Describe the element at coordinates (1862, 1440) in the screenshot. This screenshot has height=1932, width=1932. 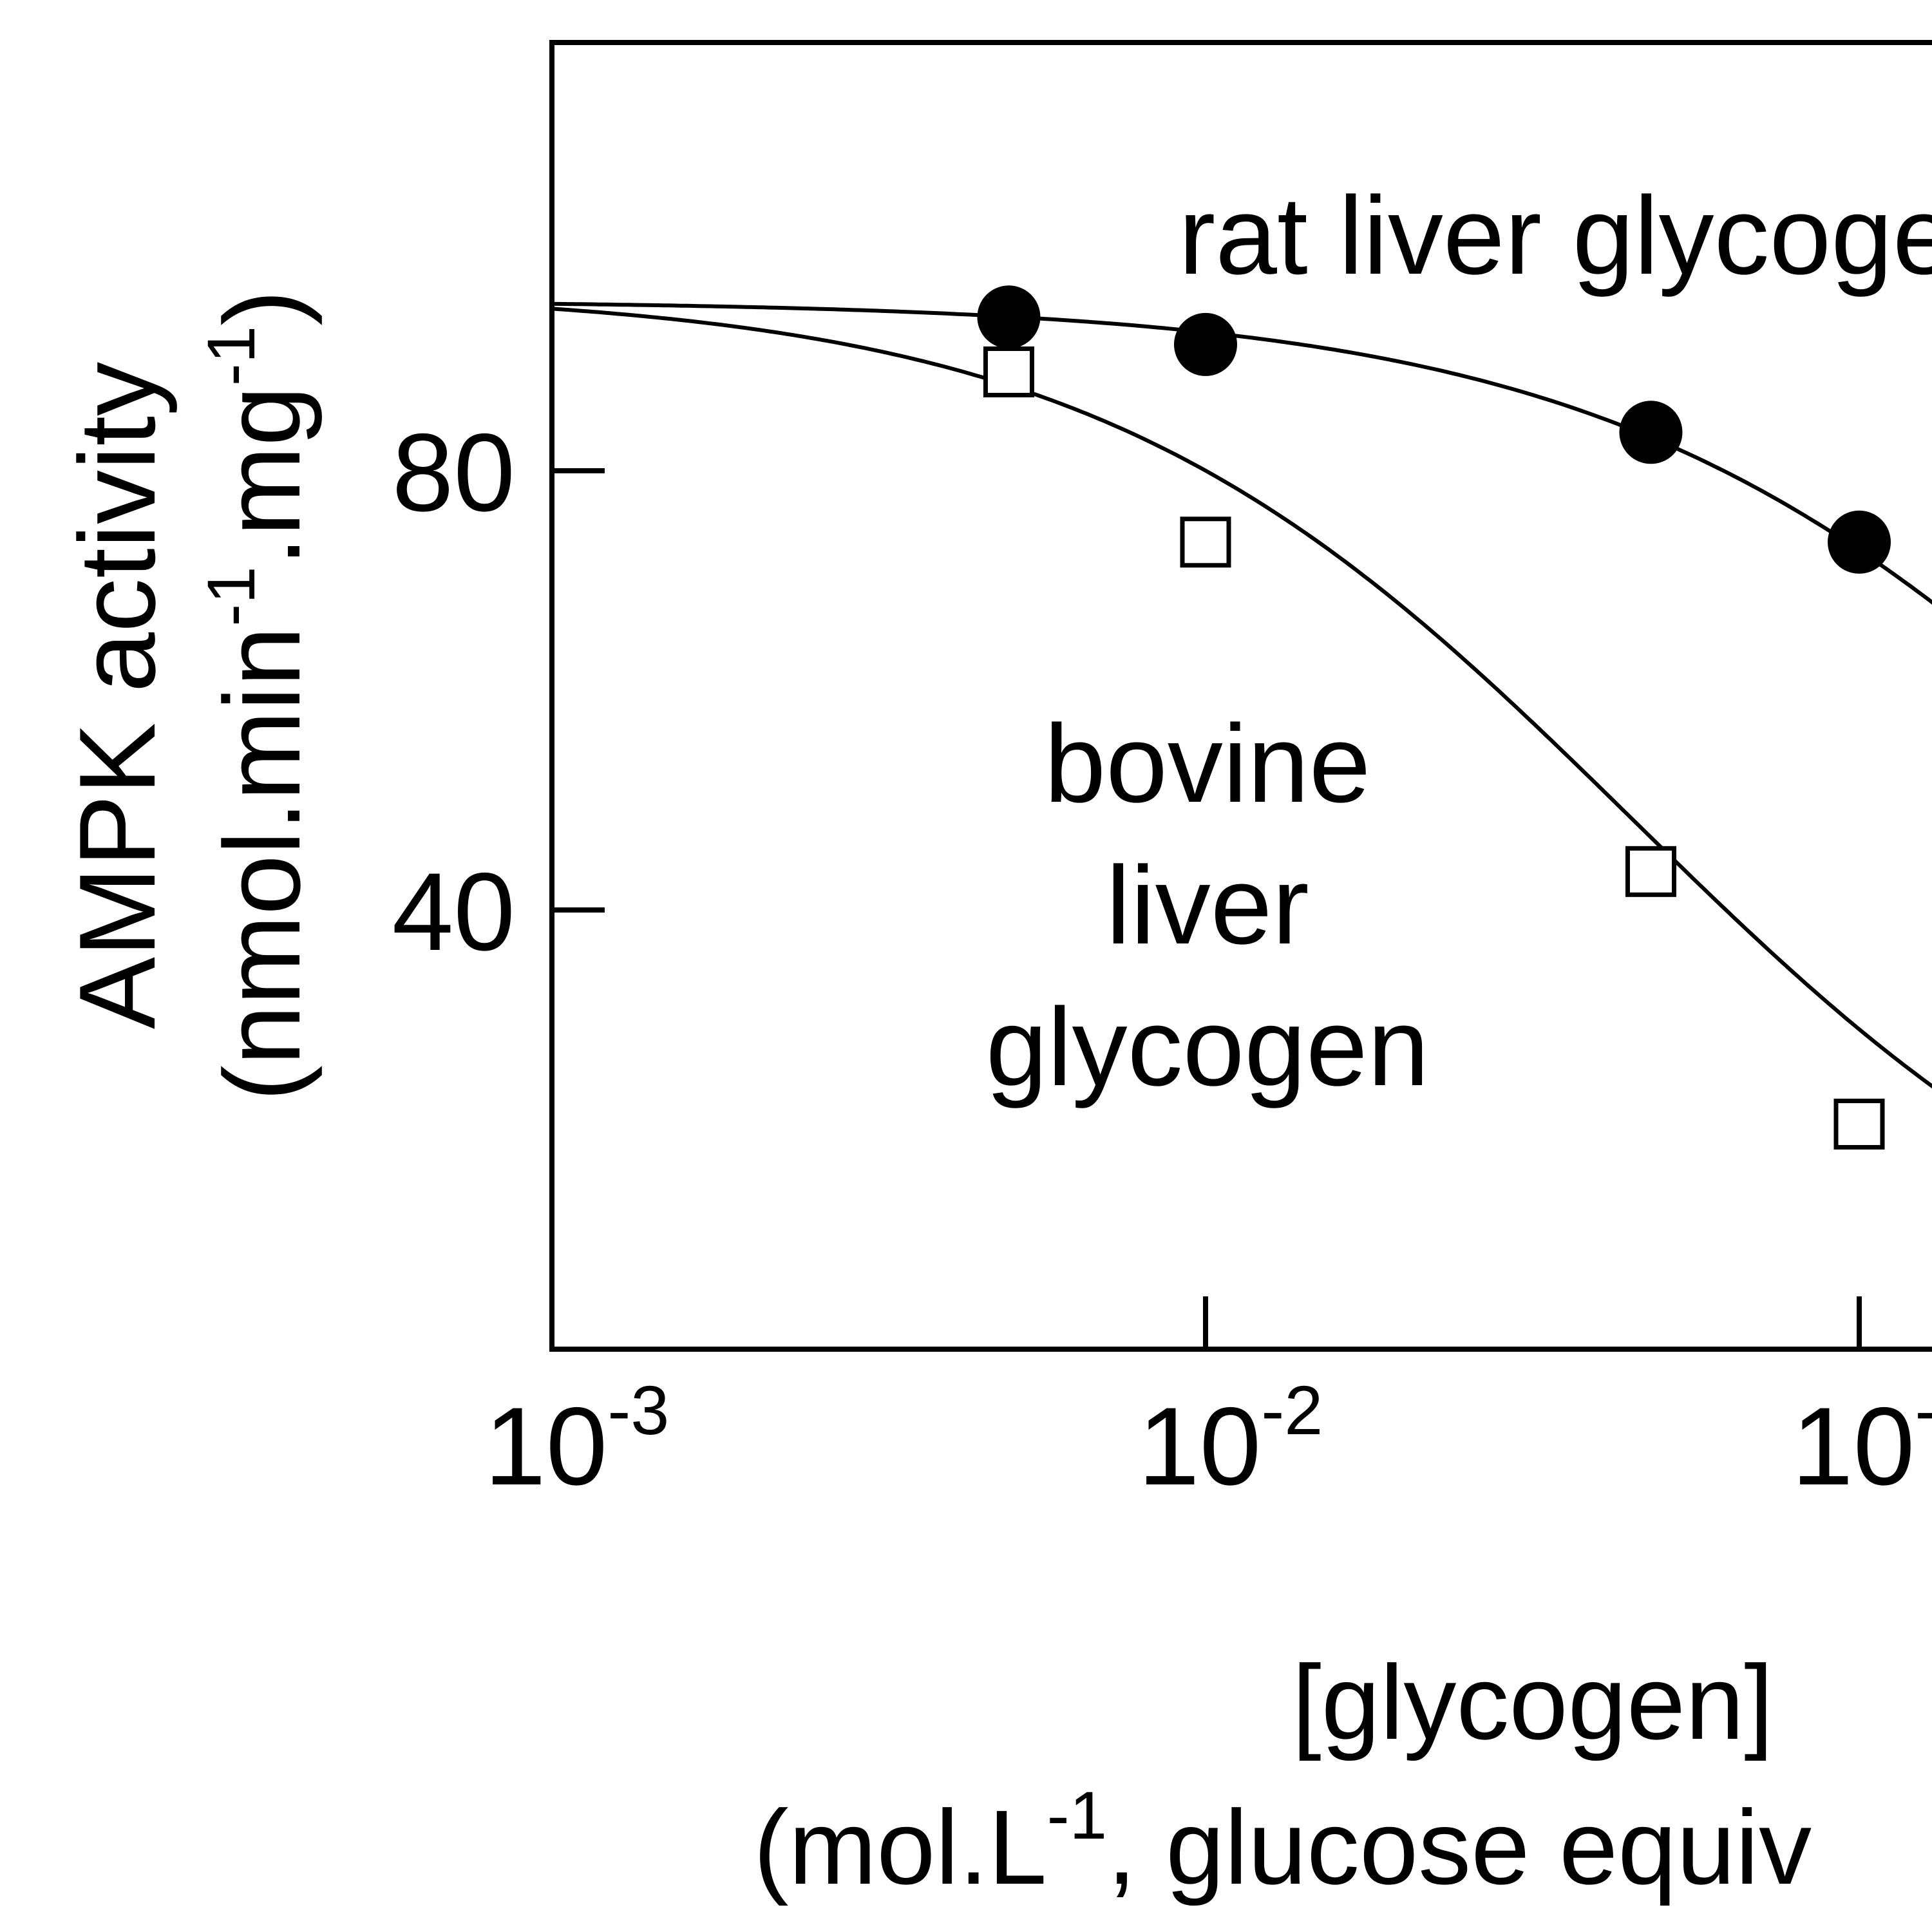
I see `x-tick-label--1: 10⁻¹` at that location.